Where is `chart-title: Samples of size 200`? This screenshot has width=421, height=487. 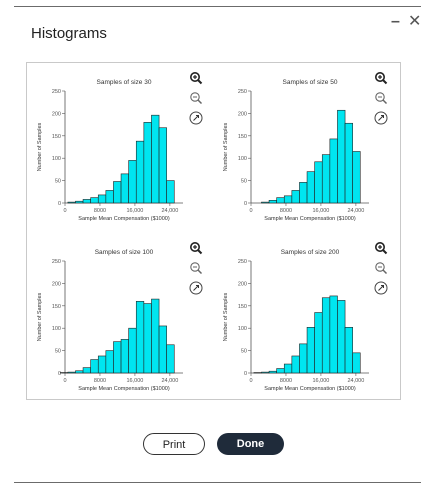
chart-title: Samples of size 200 is located at coordinates (310, 252).